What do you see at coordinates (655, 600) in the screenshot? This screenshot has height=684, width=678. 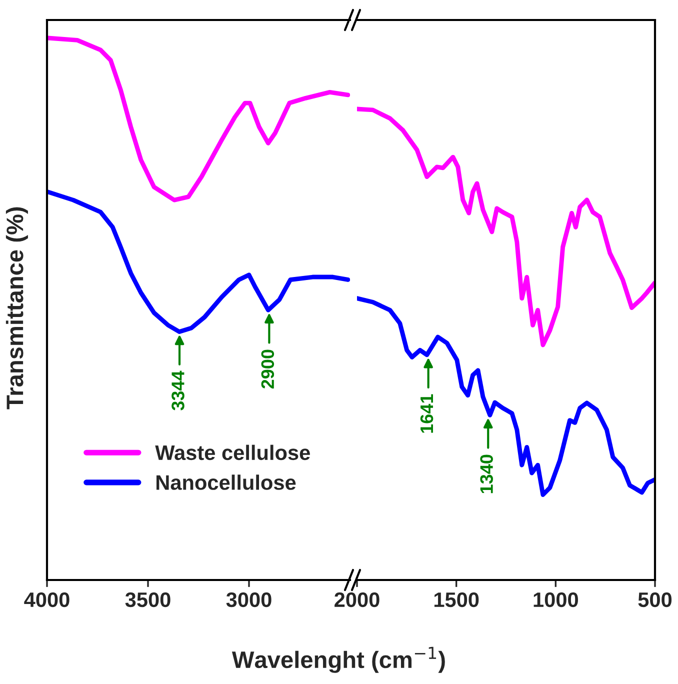 I see `x-tick-label: 500` at bounding box center [655, 600].